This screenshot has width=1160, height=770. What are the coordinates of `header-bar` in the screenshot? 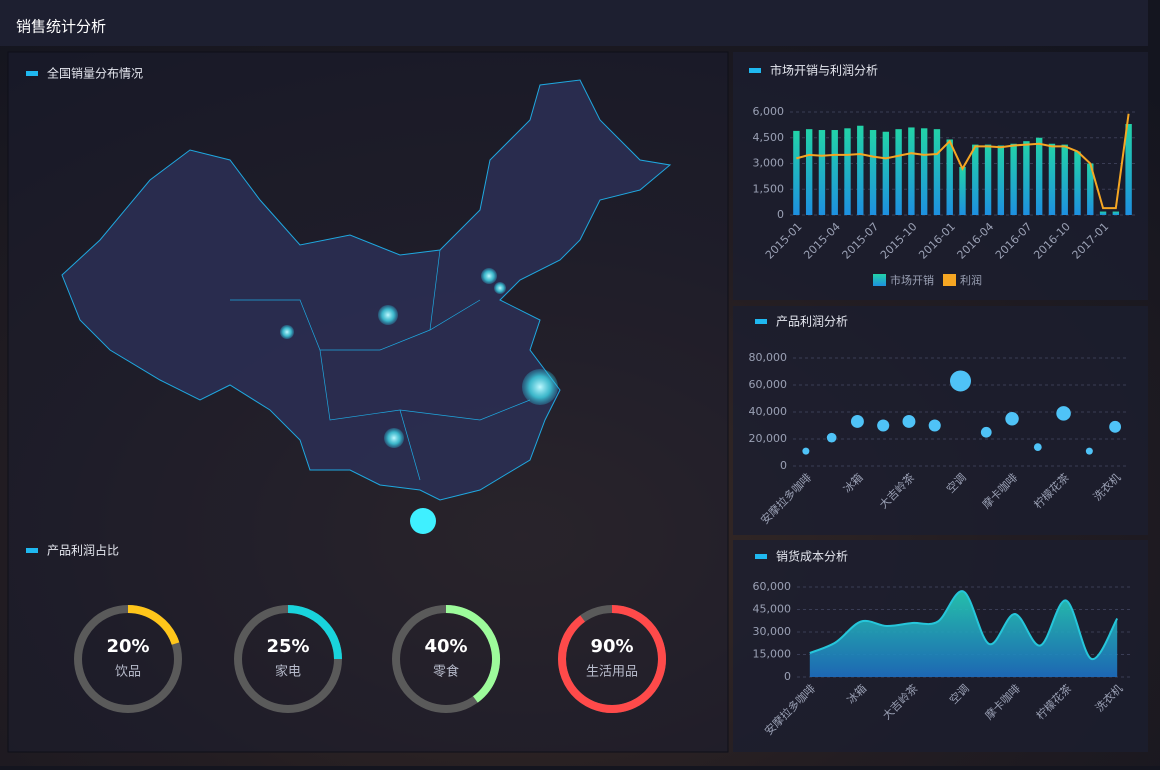 It's located at (574, 23).